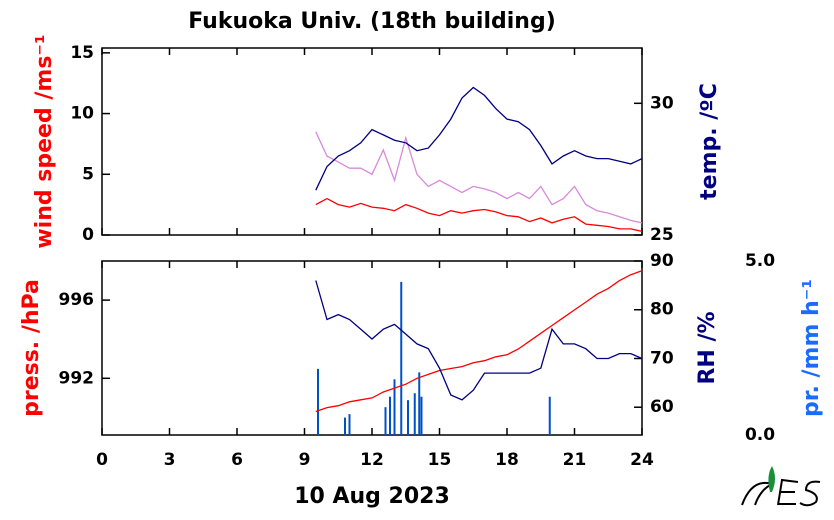  I want to click on y2-tick-label: 70, so click(662, 358).